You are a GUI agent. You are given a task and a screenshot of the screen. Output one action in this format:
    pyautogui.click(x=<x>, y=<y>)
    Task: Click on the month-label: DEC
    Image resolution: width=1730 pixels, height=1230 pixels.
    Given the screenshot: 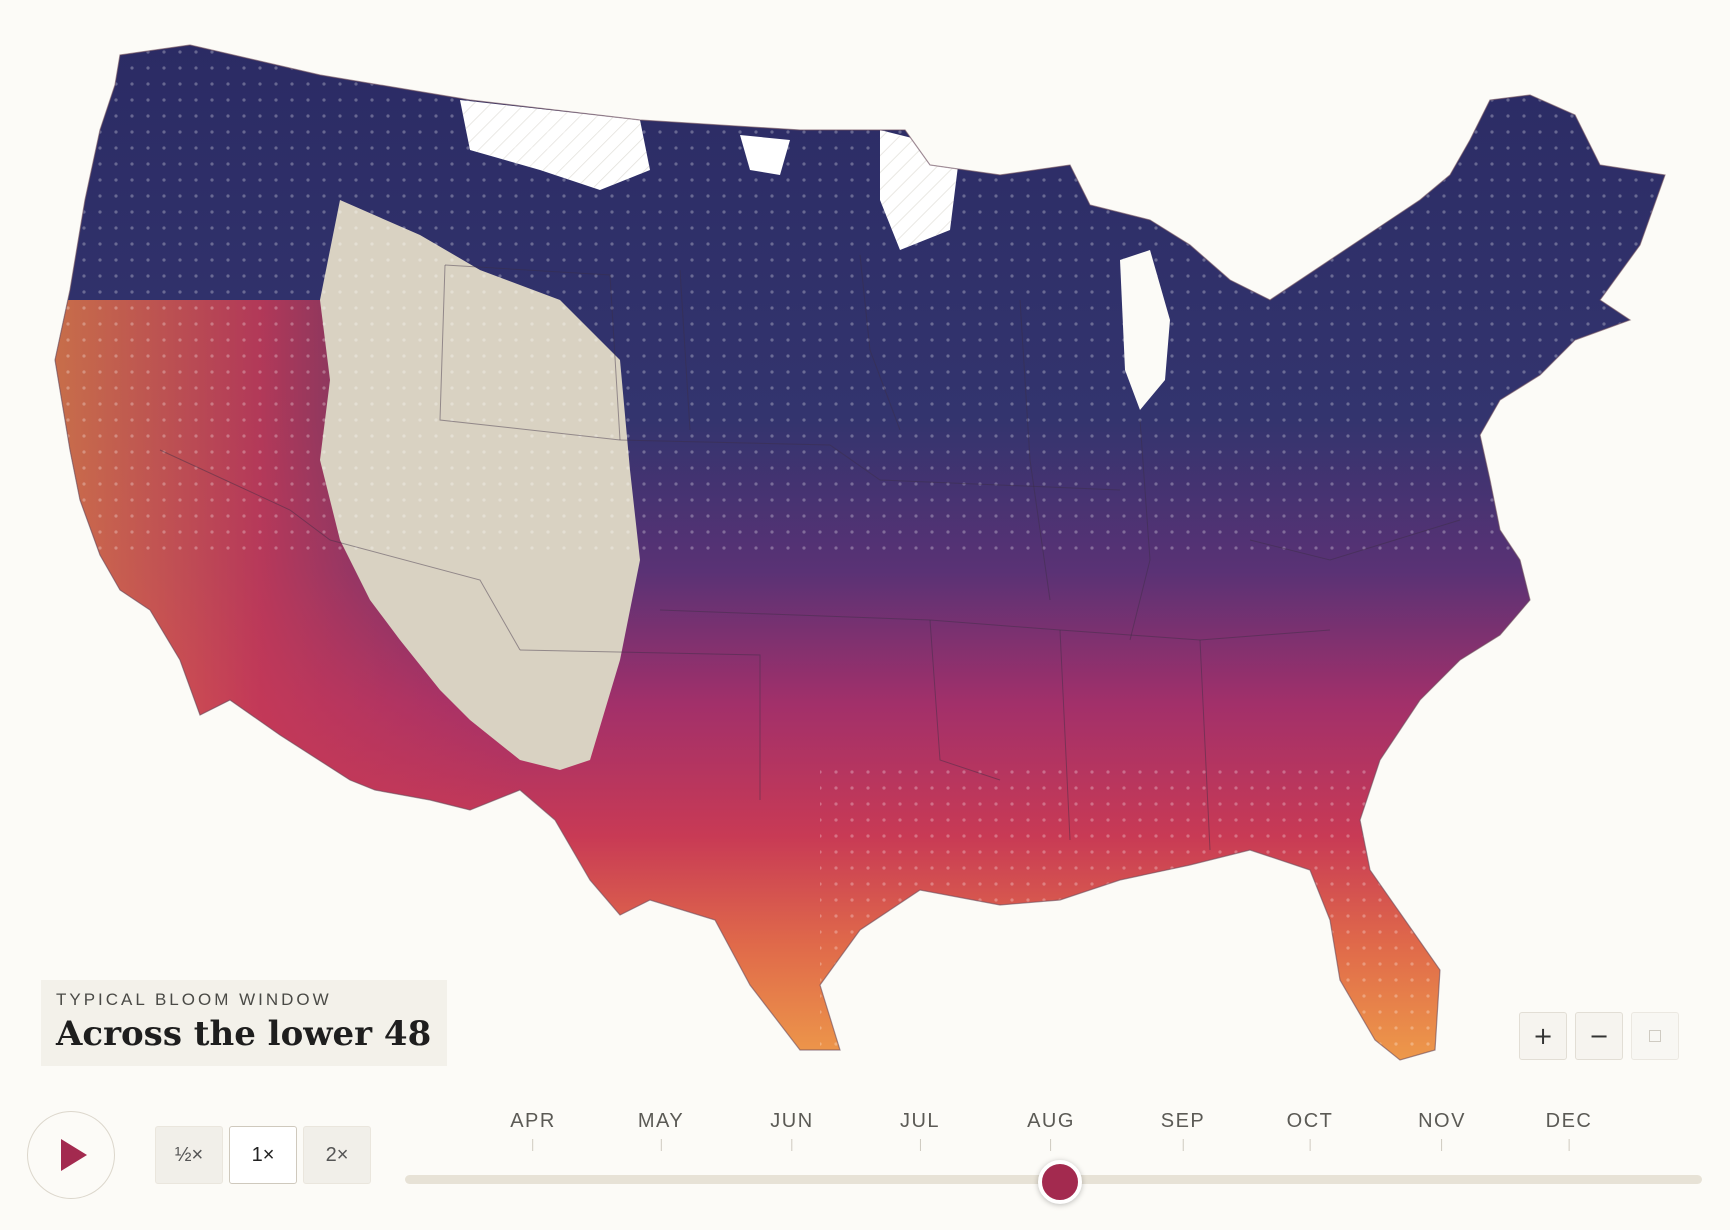 What is the action you would take?
    pyautogui.click(x=1569, y=1121)
    